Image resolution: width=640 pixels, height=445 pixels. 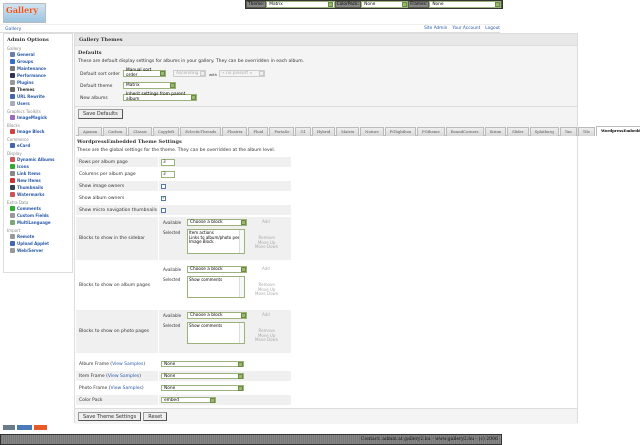 I want to click on item-frame-select: None, so click(x=202, y=376).